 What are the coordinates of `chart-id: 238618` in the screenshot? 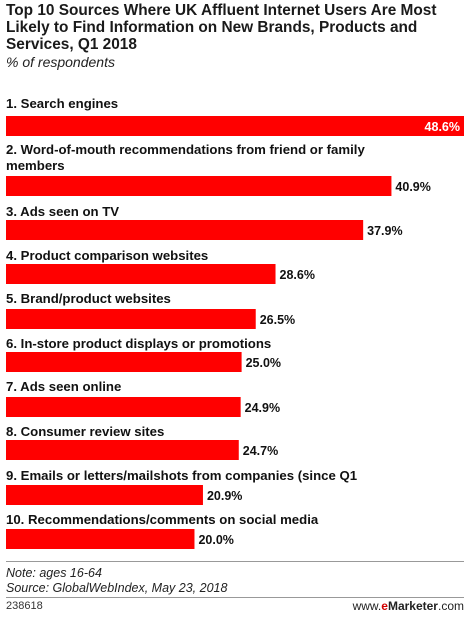 It's located at (24, 606).